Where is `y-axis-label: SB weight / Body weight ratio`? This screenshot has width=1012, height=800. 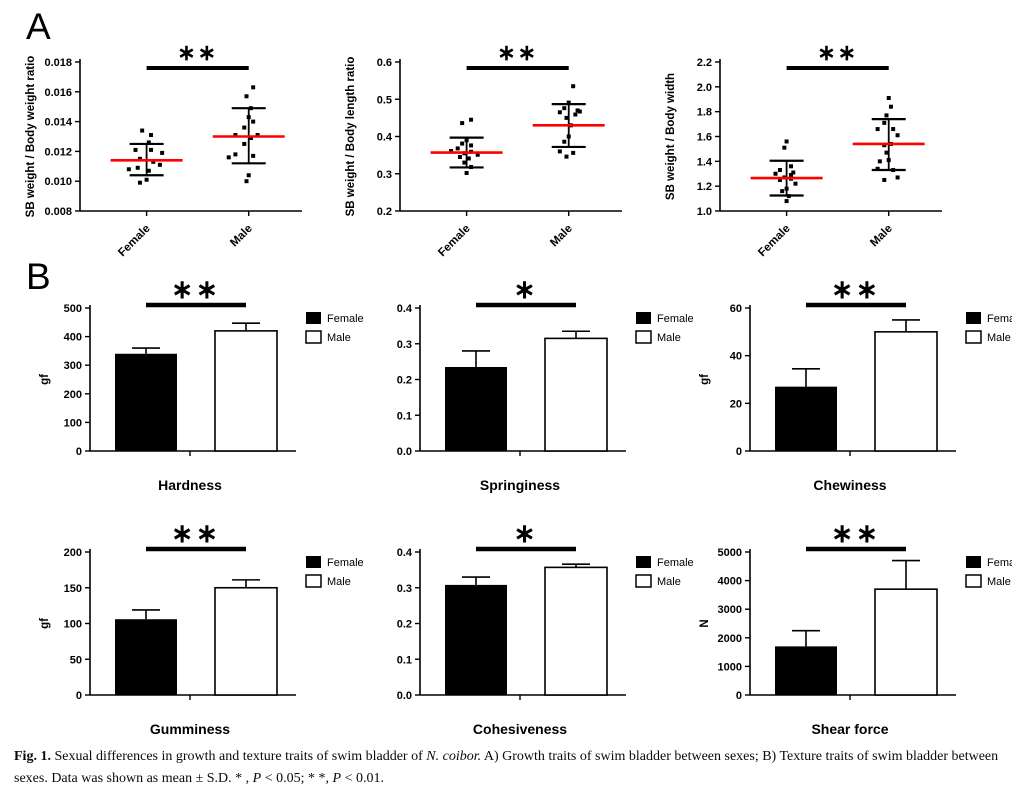 y-axis-label: SB weight / Body weight ratio is located at coordinates (31, 137).